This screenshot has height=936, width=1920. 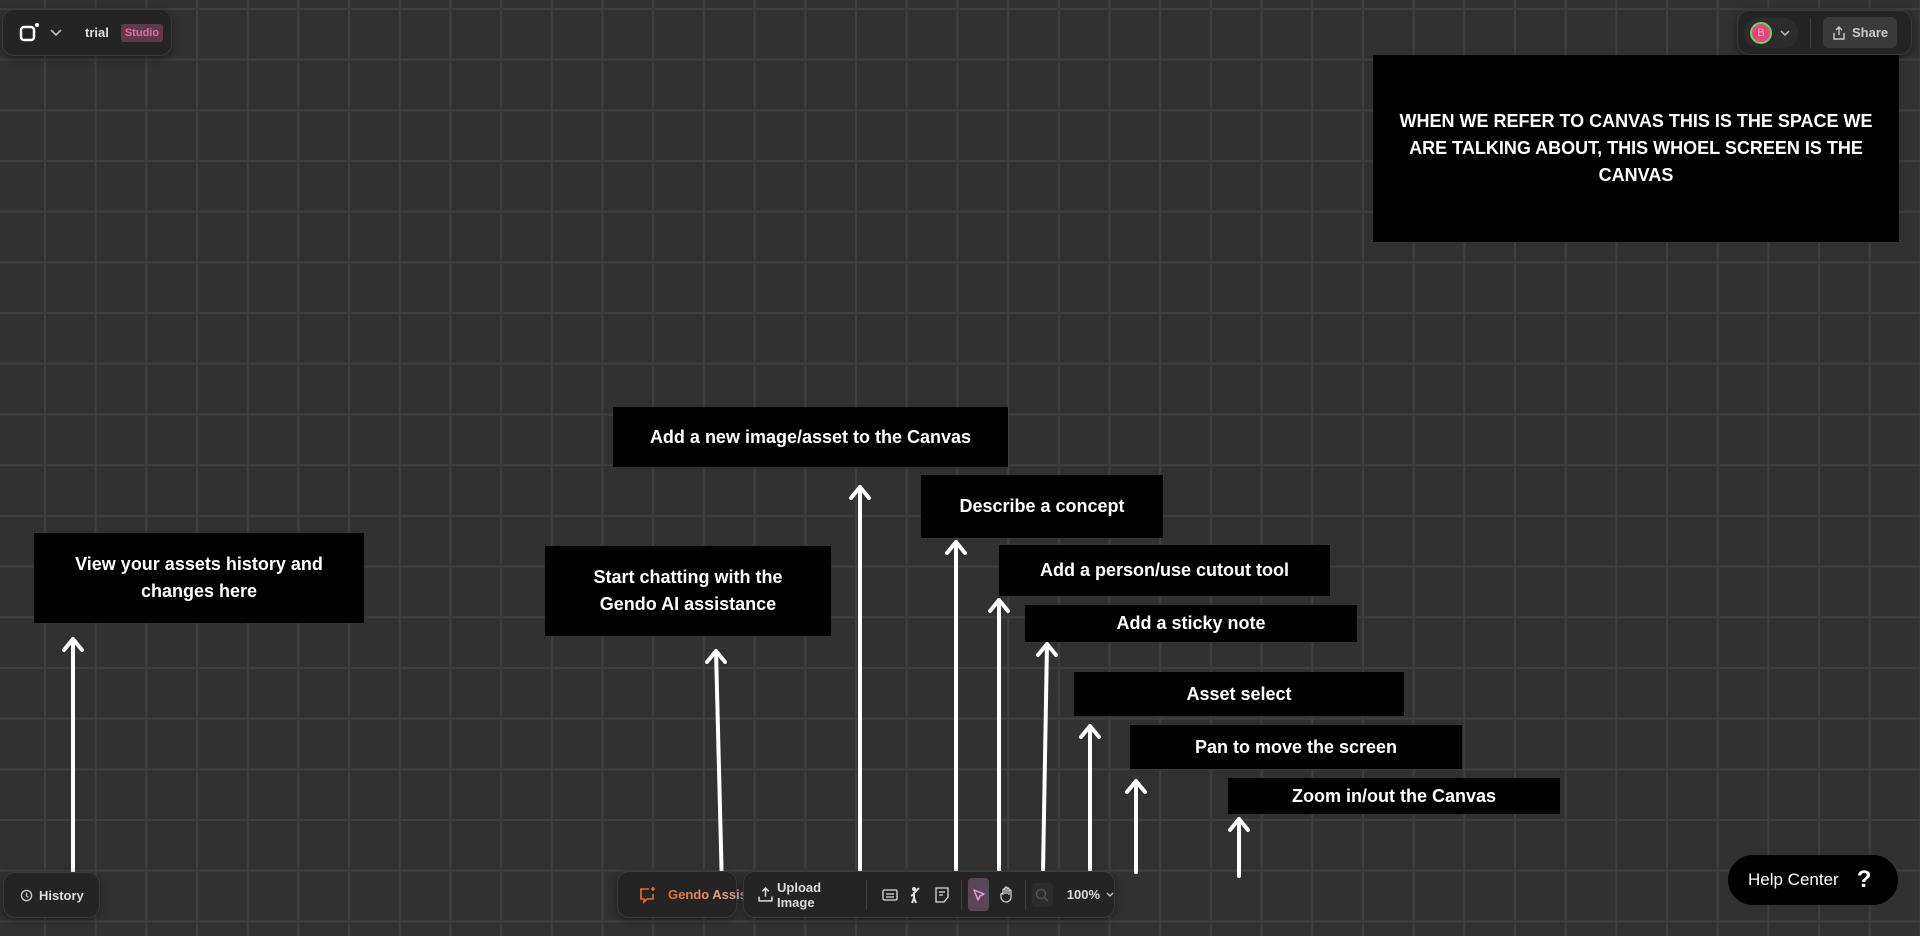 What do you see at coordinates (30, 33) in the screenshot?
I see `logo-icon` at bounding box center [30, 33].